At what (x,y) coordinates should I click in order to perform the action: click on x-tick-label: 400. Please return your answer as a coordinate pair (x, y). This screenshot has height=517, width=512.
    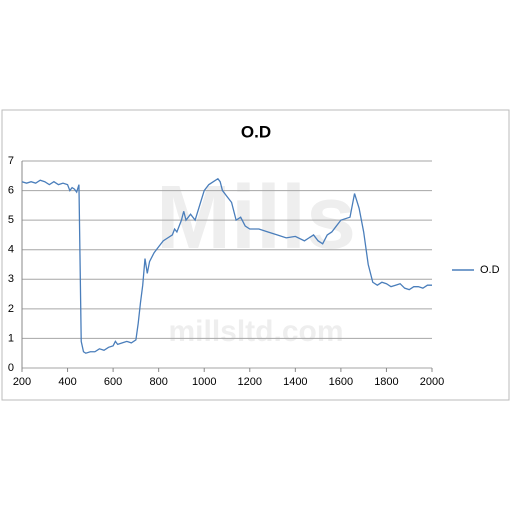
    Looking at the image, I should click on (67, 382).